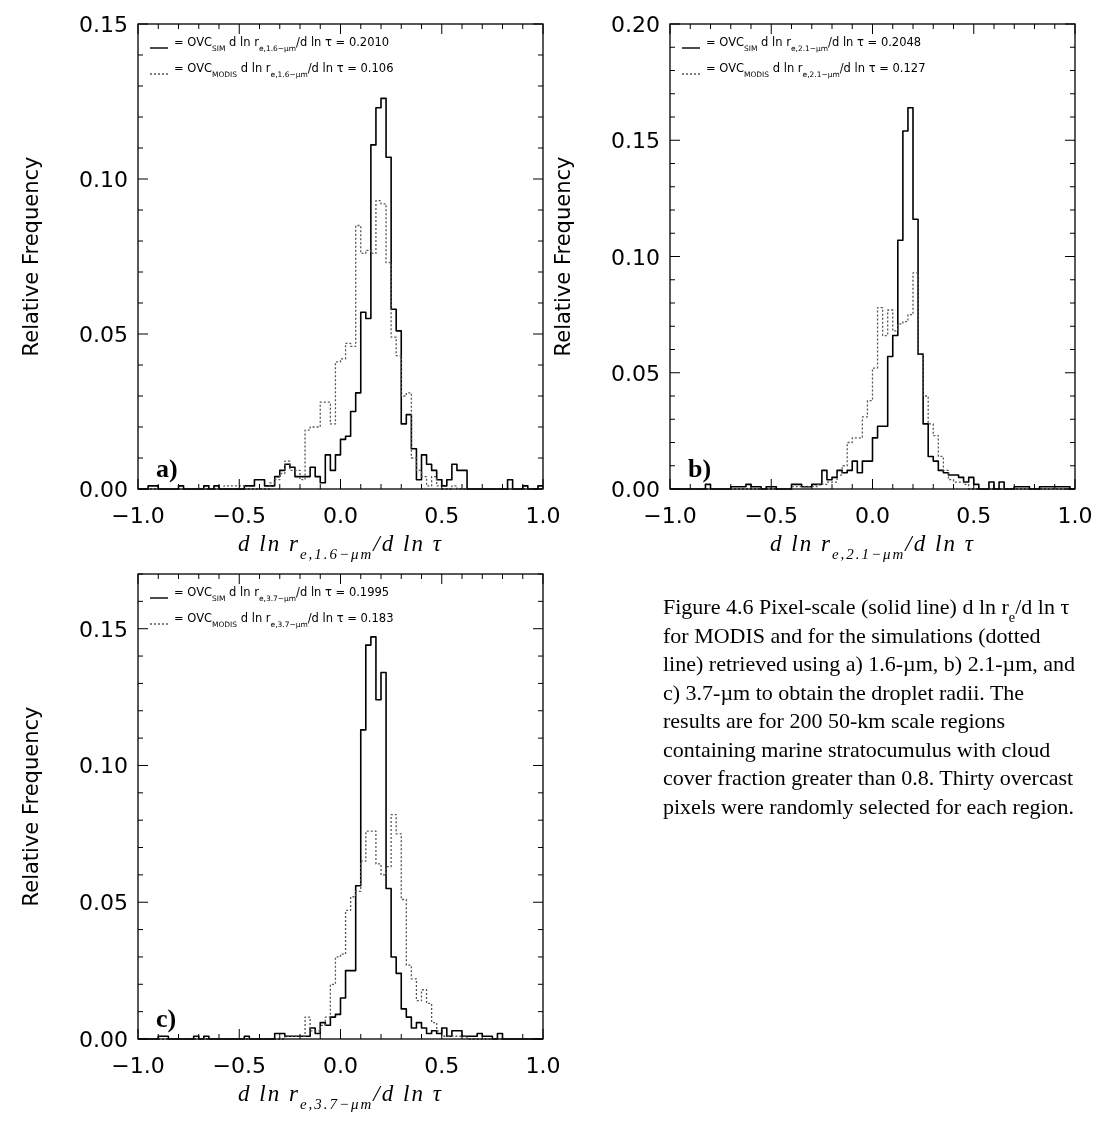 This screenshot has width=1102, height=1125. What do you see at coordinates (284, 70) in the screenshot?
I see `legend-label: = OVC$_{MODIS}$ d ln r$_{e,1.6−μm}$/d ln τ = 0.106` at bounding box center [284, 70].